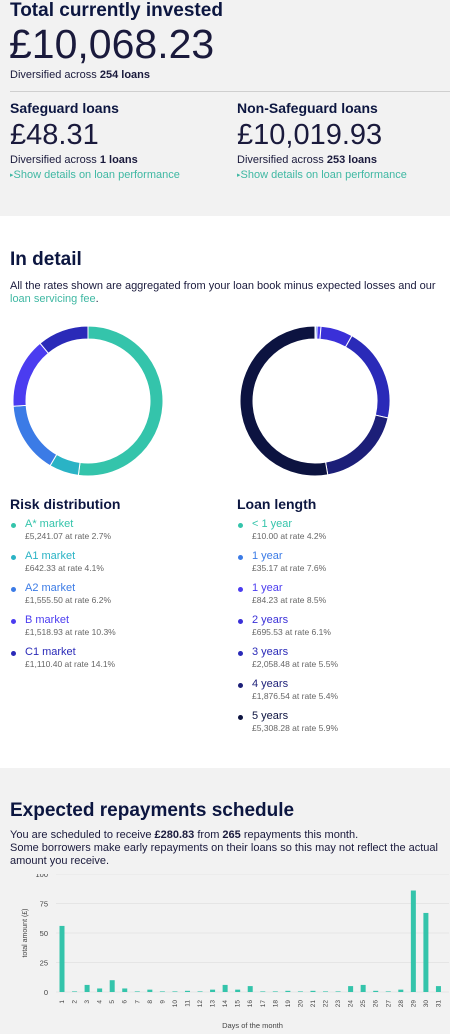 The image size is (450, 1034). I want to click on x-tick-label: 24, so click(351, 1004).